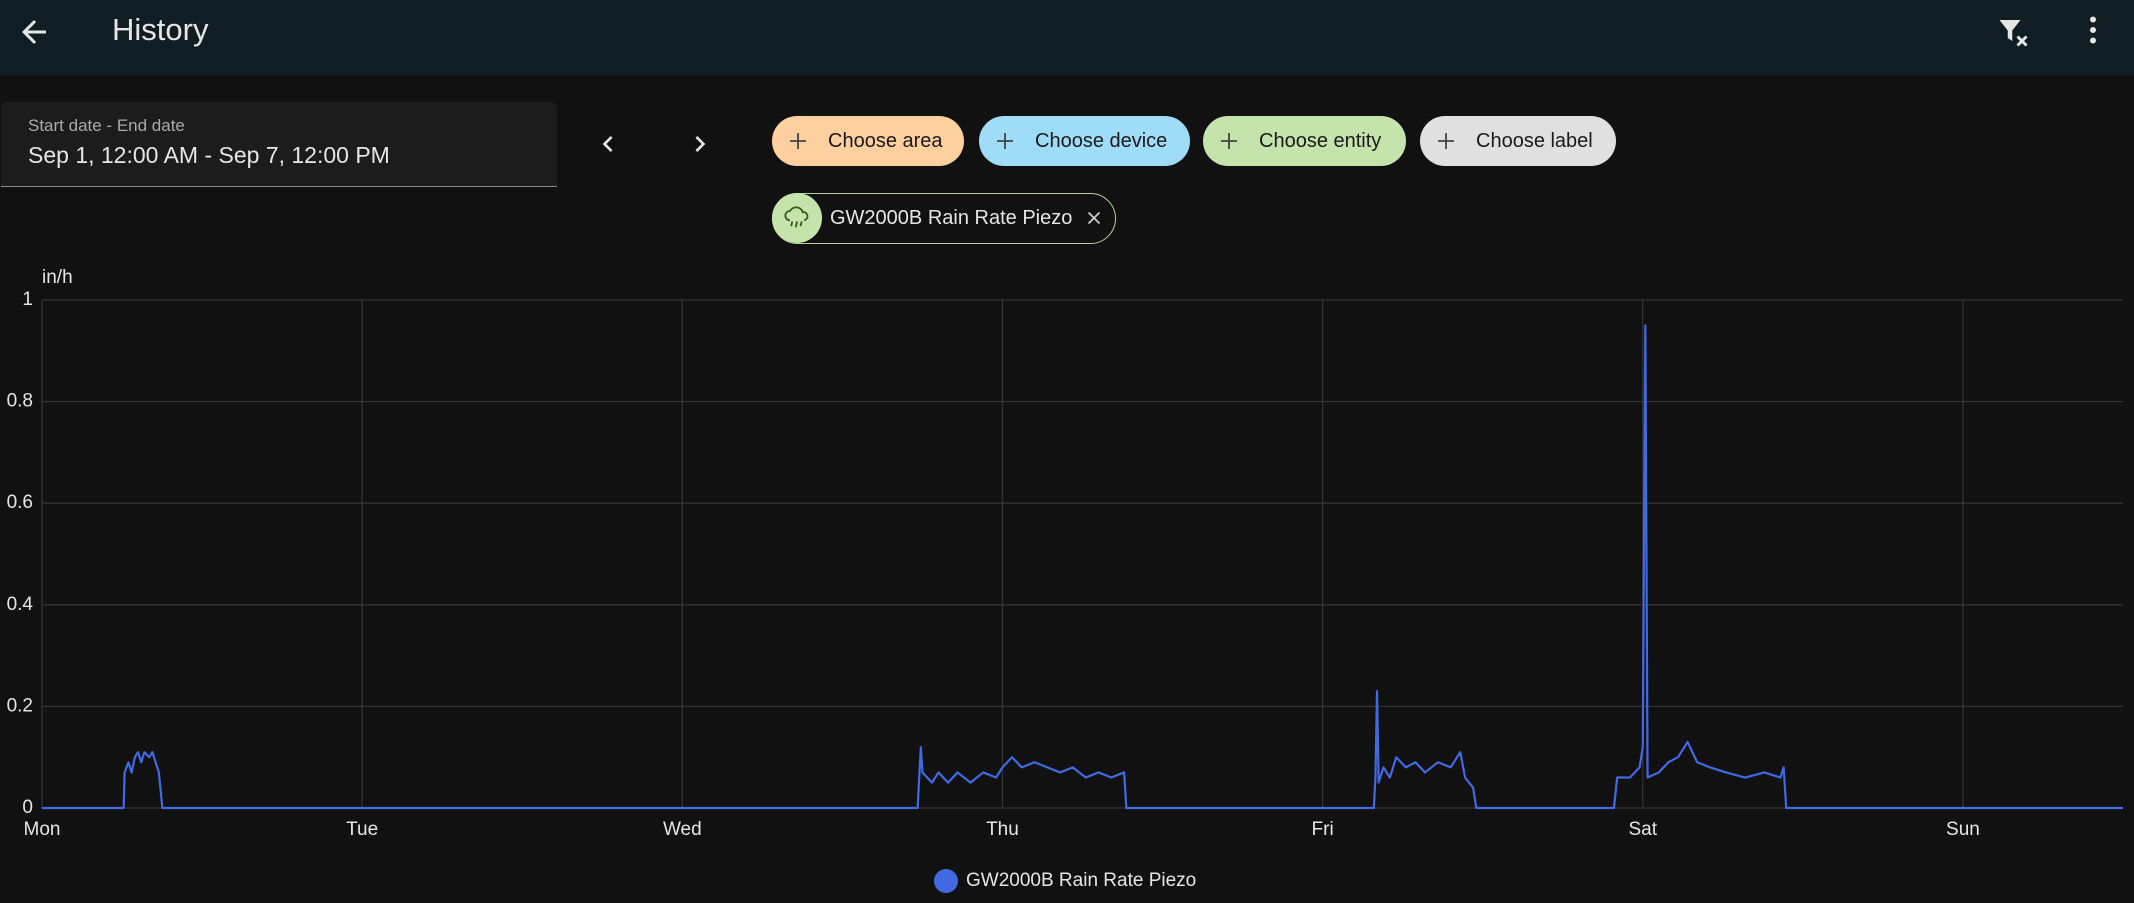 The image size is (2134, 903). I want to click on x-tick-label: Mon, so click(42, 829).